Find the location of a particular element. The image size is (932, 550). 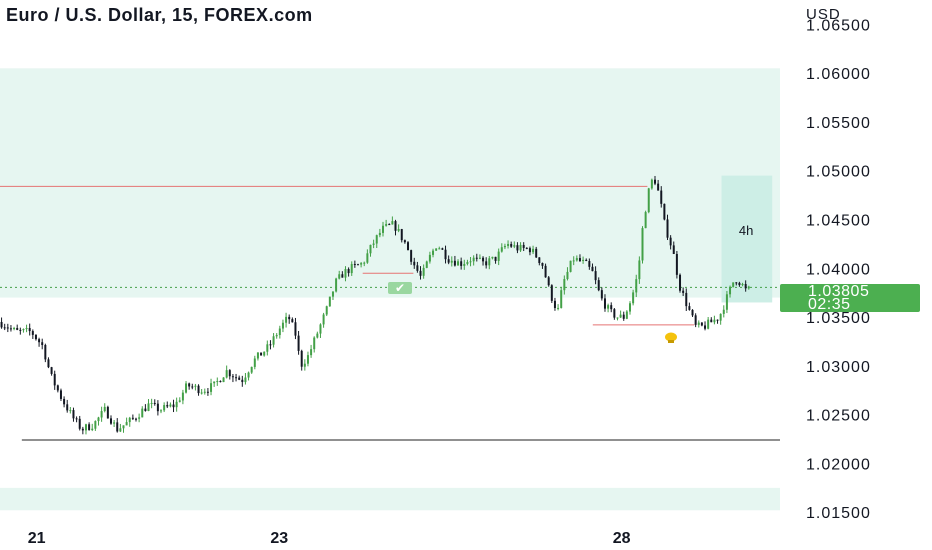

lightbulb-icon is located at coordinates (671, 338).